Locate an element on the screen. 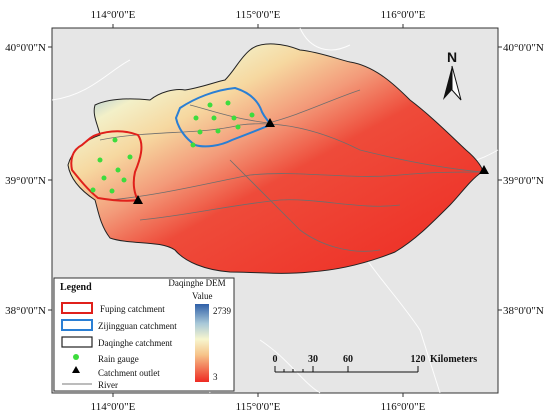  outlet-fuping is located at coordinates (138, 199).